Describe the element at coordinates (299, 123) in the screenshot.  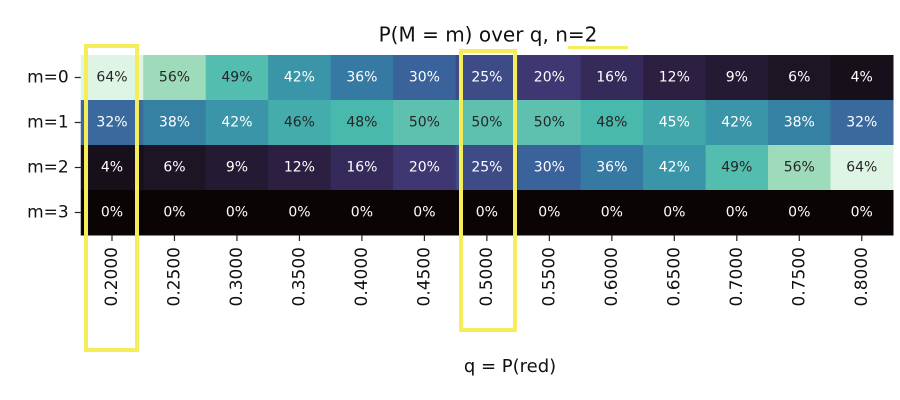
I see `cell-label: 46%` at that location.